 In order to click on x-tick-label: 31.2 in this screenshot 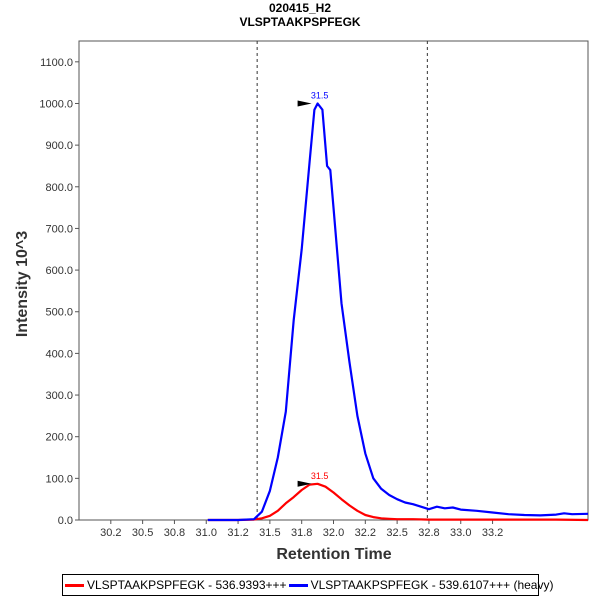, I will do `click(237, 533)`.